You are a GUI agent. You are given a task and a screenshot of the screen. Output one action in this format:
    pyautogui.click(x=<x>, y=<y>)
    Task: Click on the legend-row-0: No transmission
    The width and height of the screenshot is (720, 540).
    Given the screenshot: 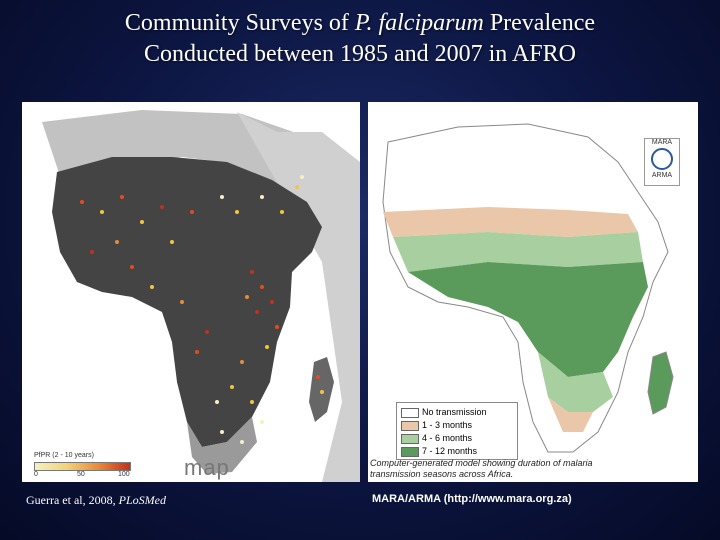 What is the action you would take?
    pyautogui.click(x=444, y=413)
    